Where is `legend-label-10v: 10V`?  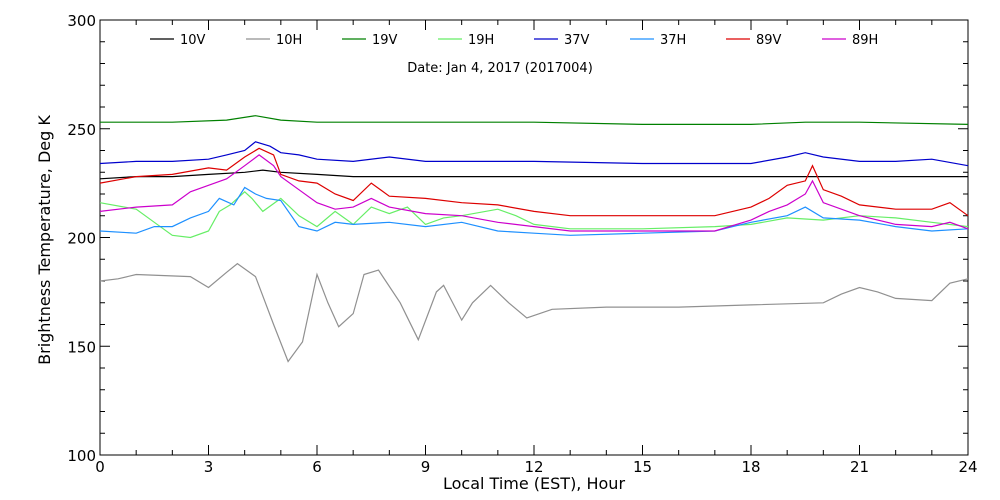
legend-label-10v: 10V is located at coordinates (193, 40).